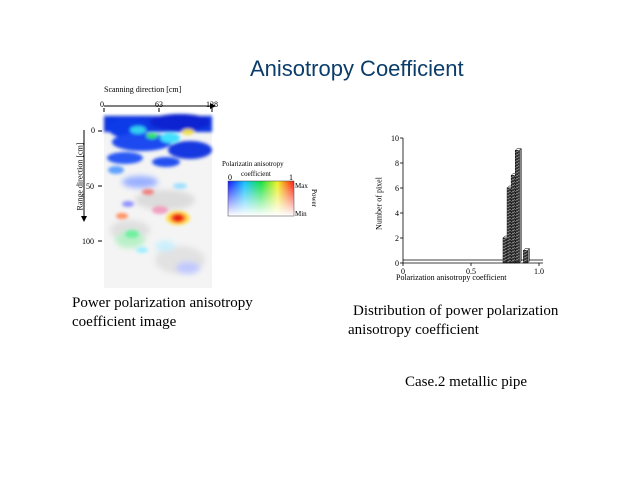  I want to click on legend-title-line2: coefficient, so click(256, 174).